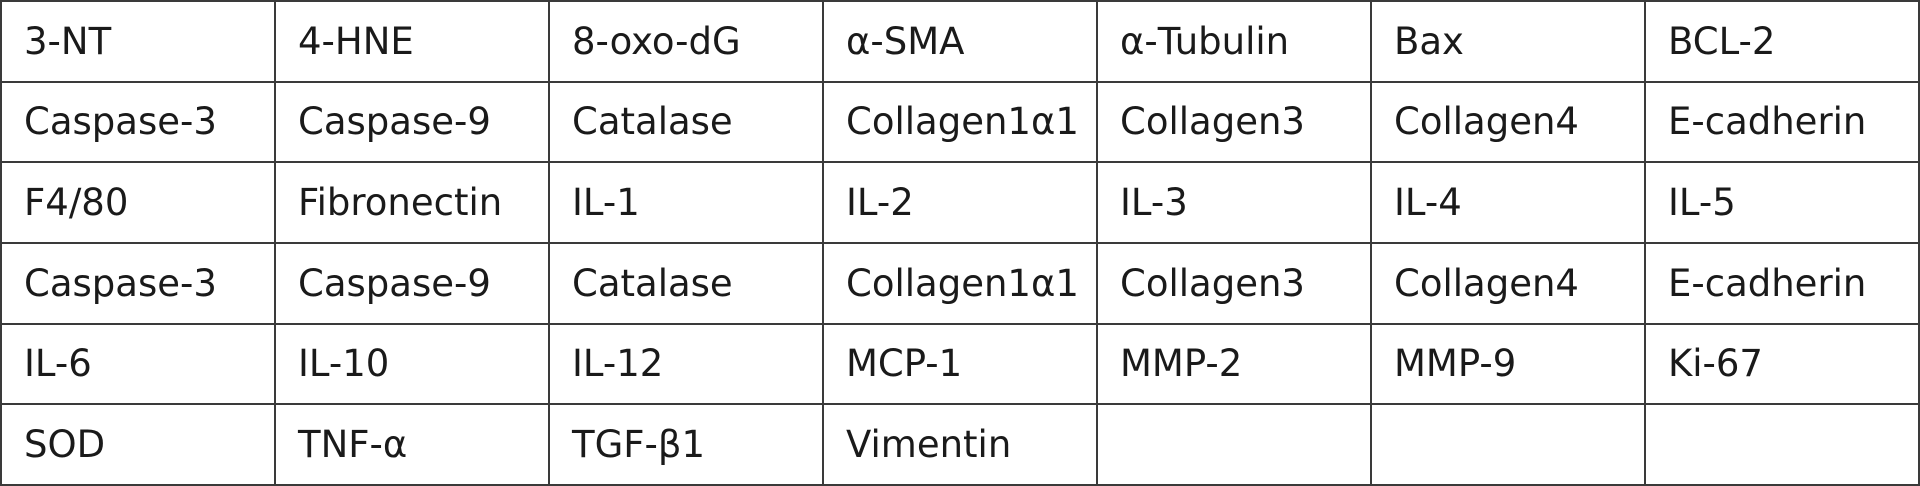 The width and height of the screenshot is (1920, 486). What do you see at coordinates (1234, 41) in the screenshot?
I see `table-cell: α-Tubulin` at bounding box center [1234, 41].